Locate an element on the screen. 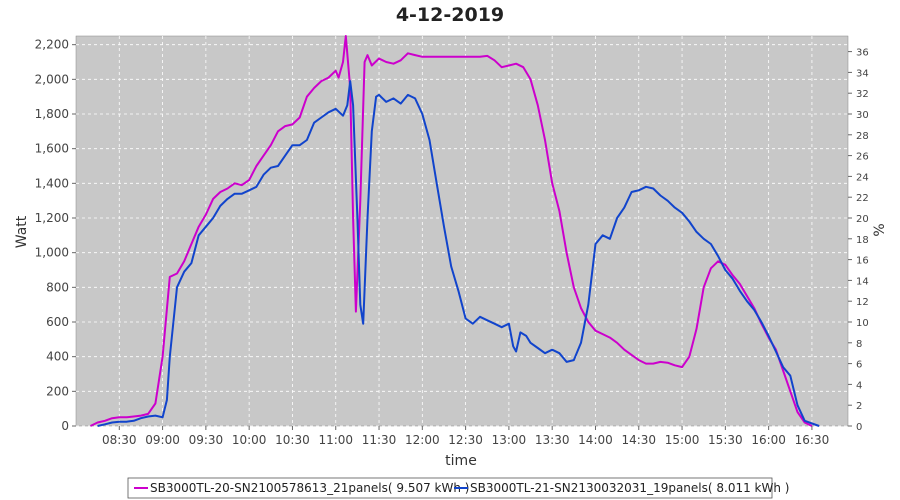 The width and height of the screenshot is (900, 500). y2-tick-label: 30 is located at coordinates (862, 115).